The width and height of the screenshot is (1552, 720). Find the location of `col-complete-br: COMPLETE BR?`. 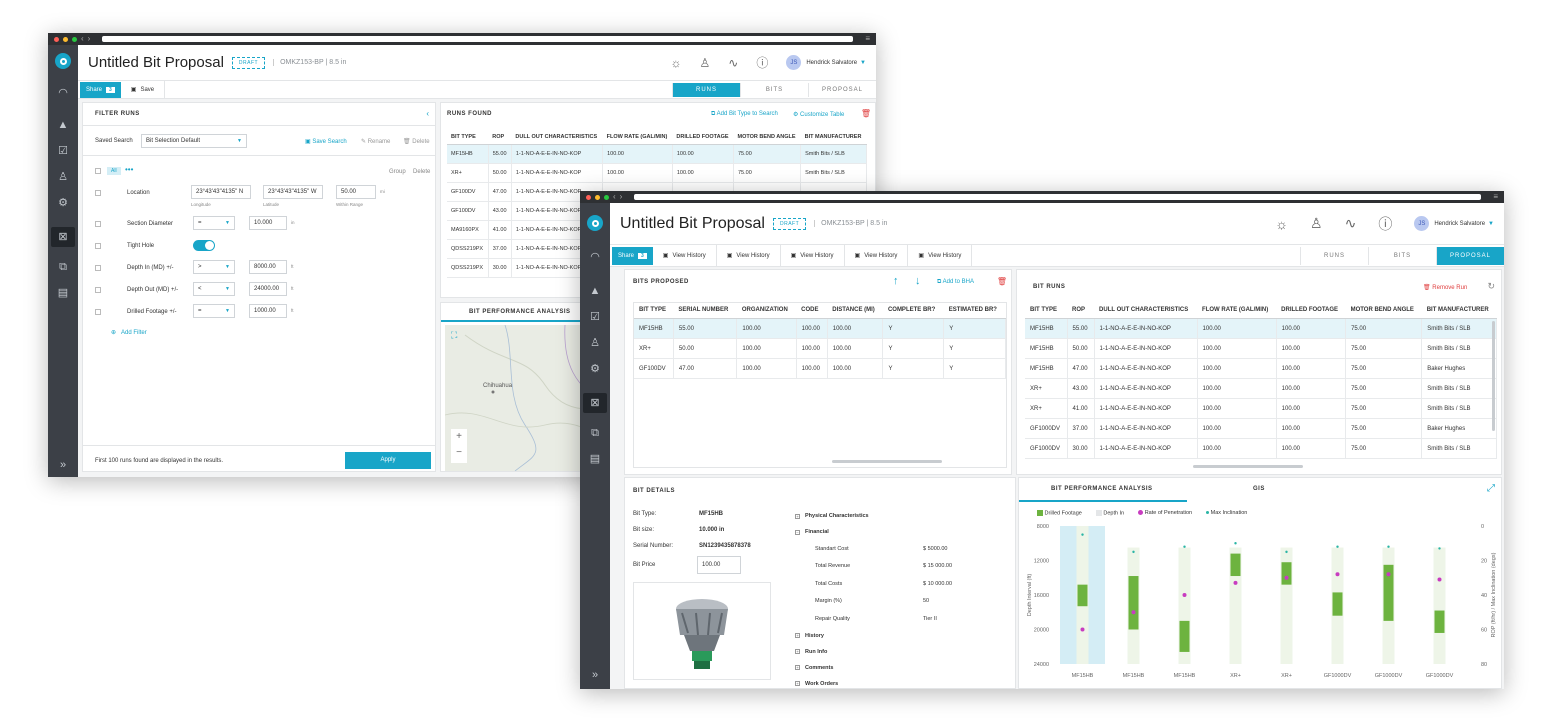

col-complete-br: COMPLETE BR? is located at coordinates (913, 311).